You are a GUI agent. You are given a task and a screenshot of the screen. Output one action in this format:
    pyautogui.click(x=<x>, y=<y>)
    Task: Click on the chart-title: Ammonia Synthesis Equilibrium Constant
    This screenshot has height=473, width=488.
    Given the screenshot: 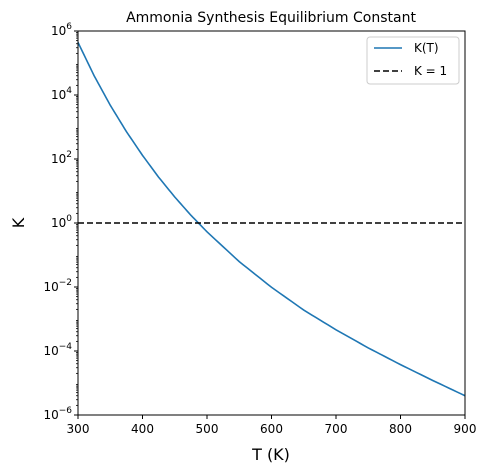 What is the action you would take?
    pyautogui.click(x=271, y=18)
    